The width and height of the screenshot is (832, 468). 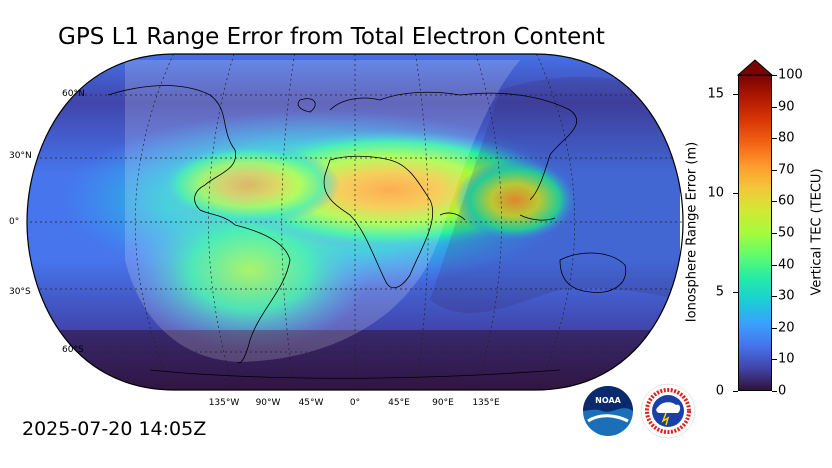 What do you see at coordinates (719, 391) in the screenshot?
I see `colorbar-tick-range-error: 0` at bounding box center [719, 391].